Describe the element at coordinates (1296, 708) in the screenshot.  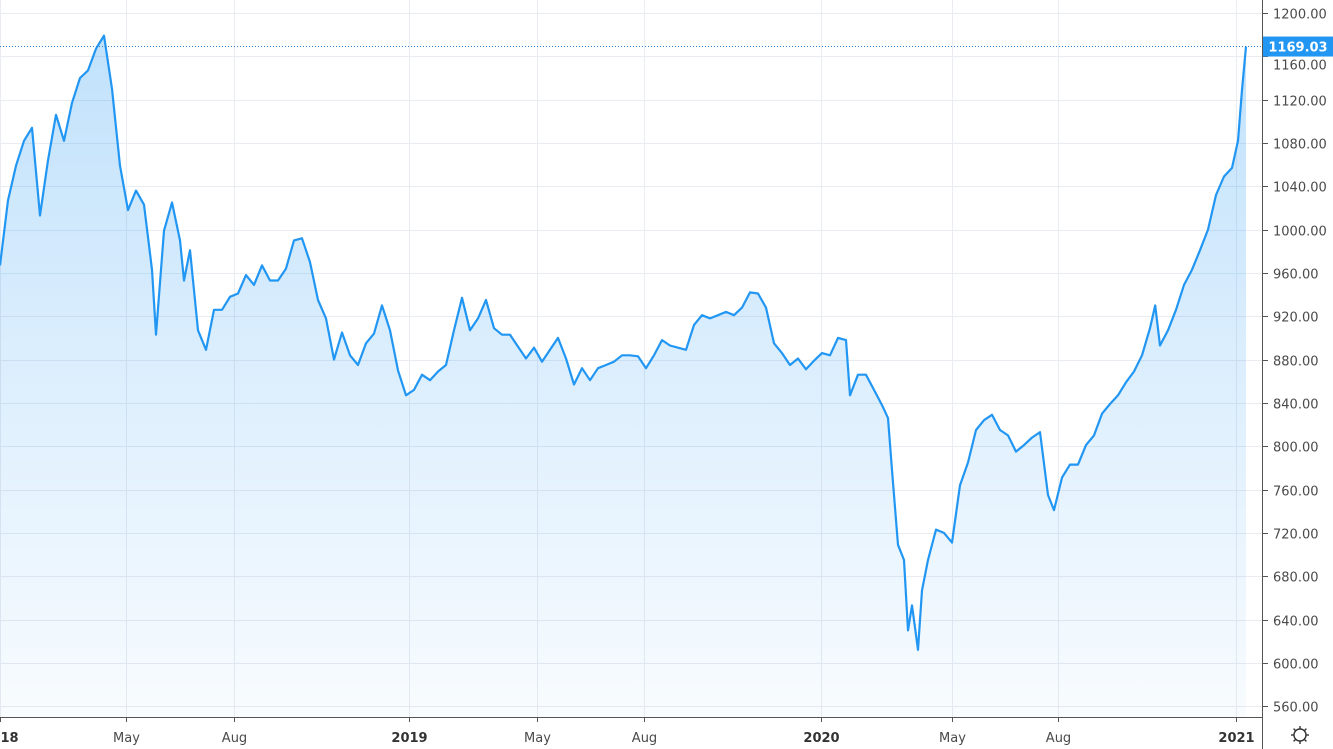
I see `price-tick-label: 560.00` at that location.